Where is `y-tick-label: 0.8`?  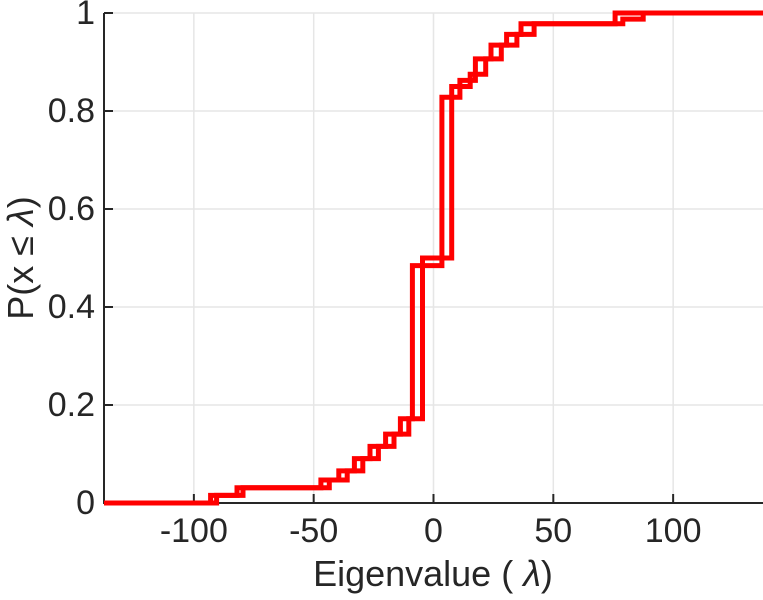
y-tick-label: 0.8 is located at coordinates (71, 111).